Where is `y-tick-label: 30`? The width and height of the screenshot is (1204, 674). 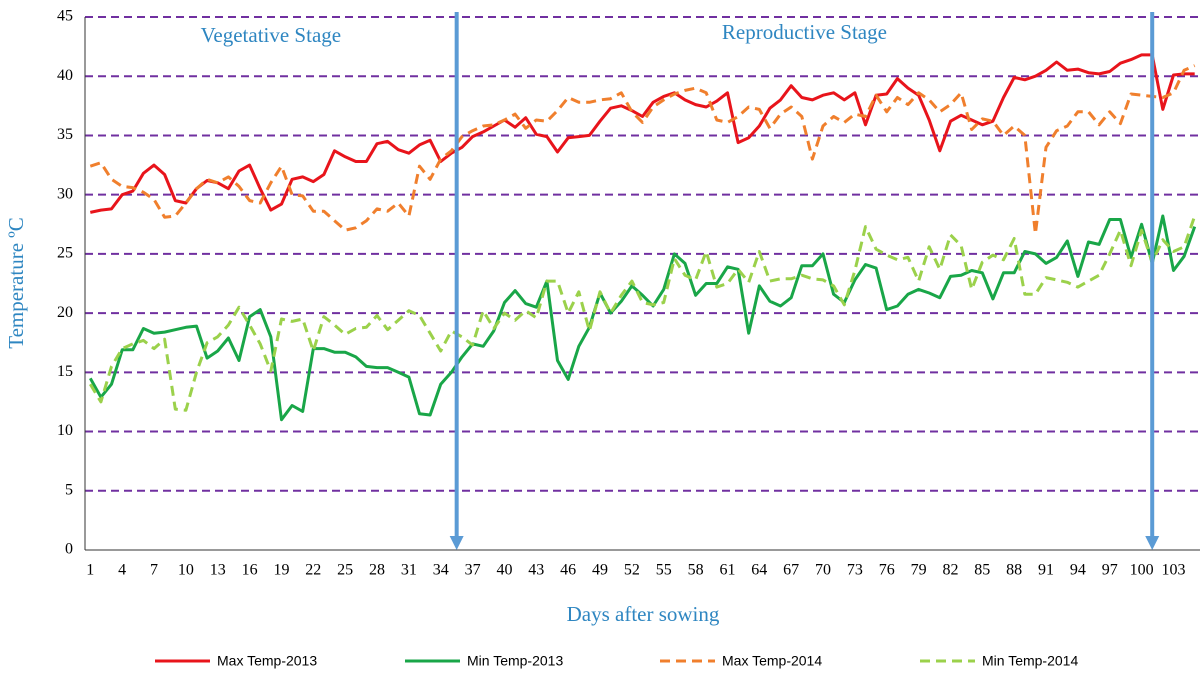
y-tick-label: 30 is located at coordinates (65, 193).